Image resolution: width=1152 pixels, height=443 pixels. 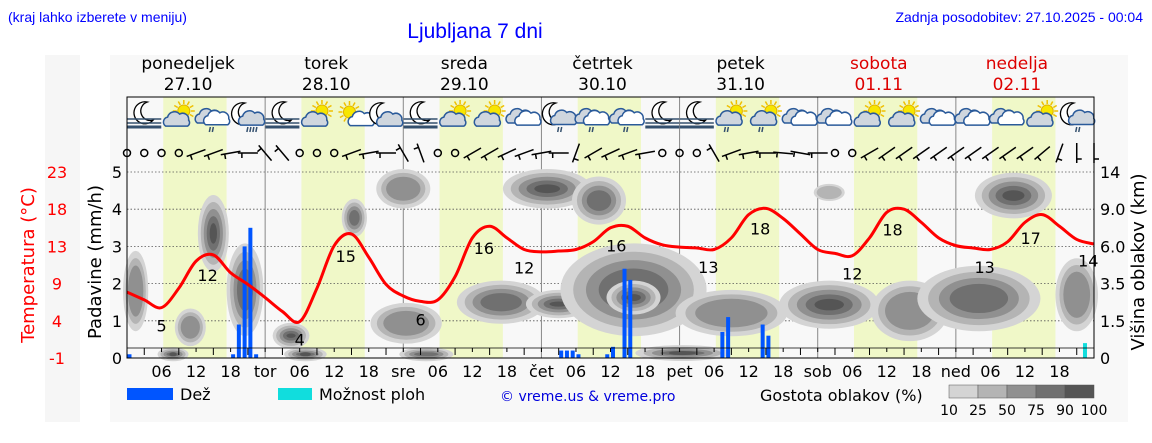 What do you see at coordinates (474, 31) in the screenshot?
I see `page-title: Ljubljana 7 dni` at bounding box center [474, 31].